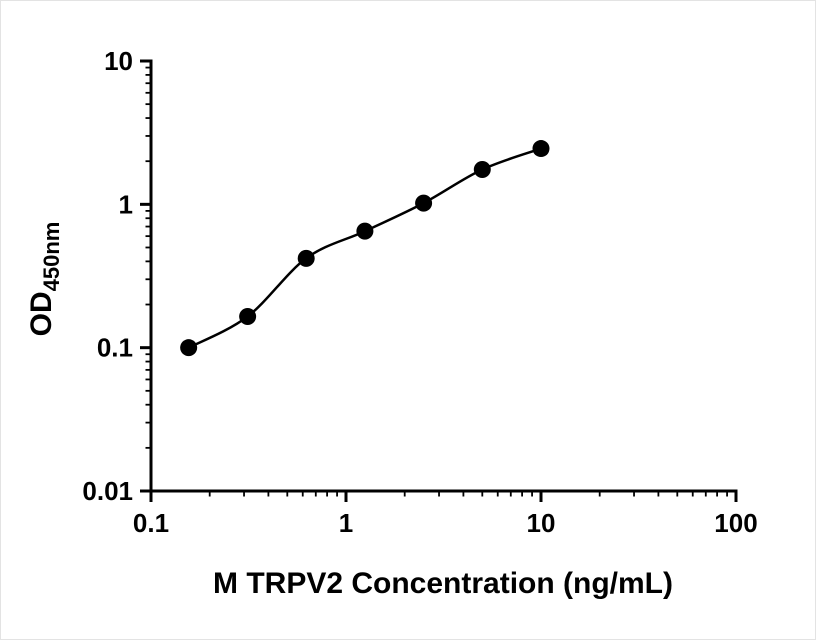 Image resolution: width=816 pixels, height=640 pixels. What do you see at coordinates (126, 204) in the screenshot?
I see `y-tick-label: 1` at bounding box center [126, 204].